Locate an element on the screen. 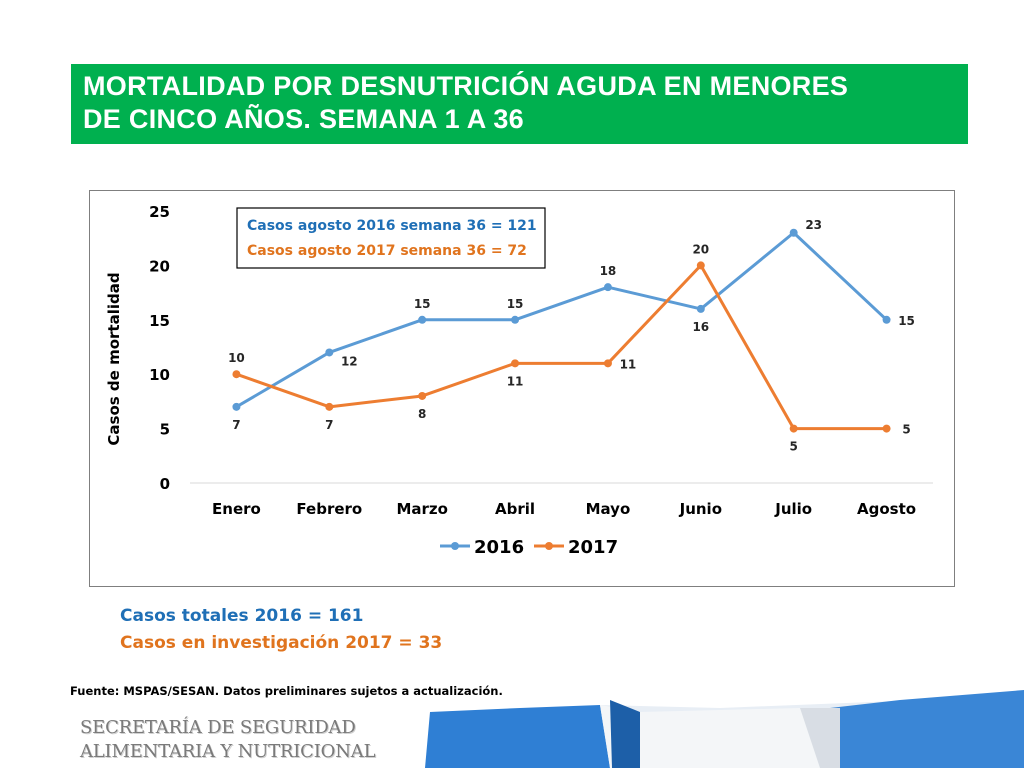  annotation-box is located at coordinates (391, 238).